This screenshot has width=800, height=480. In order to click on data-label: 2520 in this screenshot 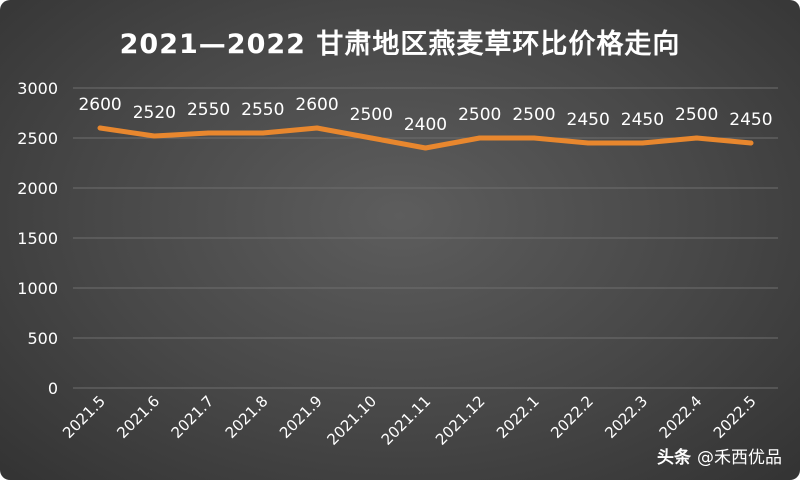, I will do `click(154, 113)`.